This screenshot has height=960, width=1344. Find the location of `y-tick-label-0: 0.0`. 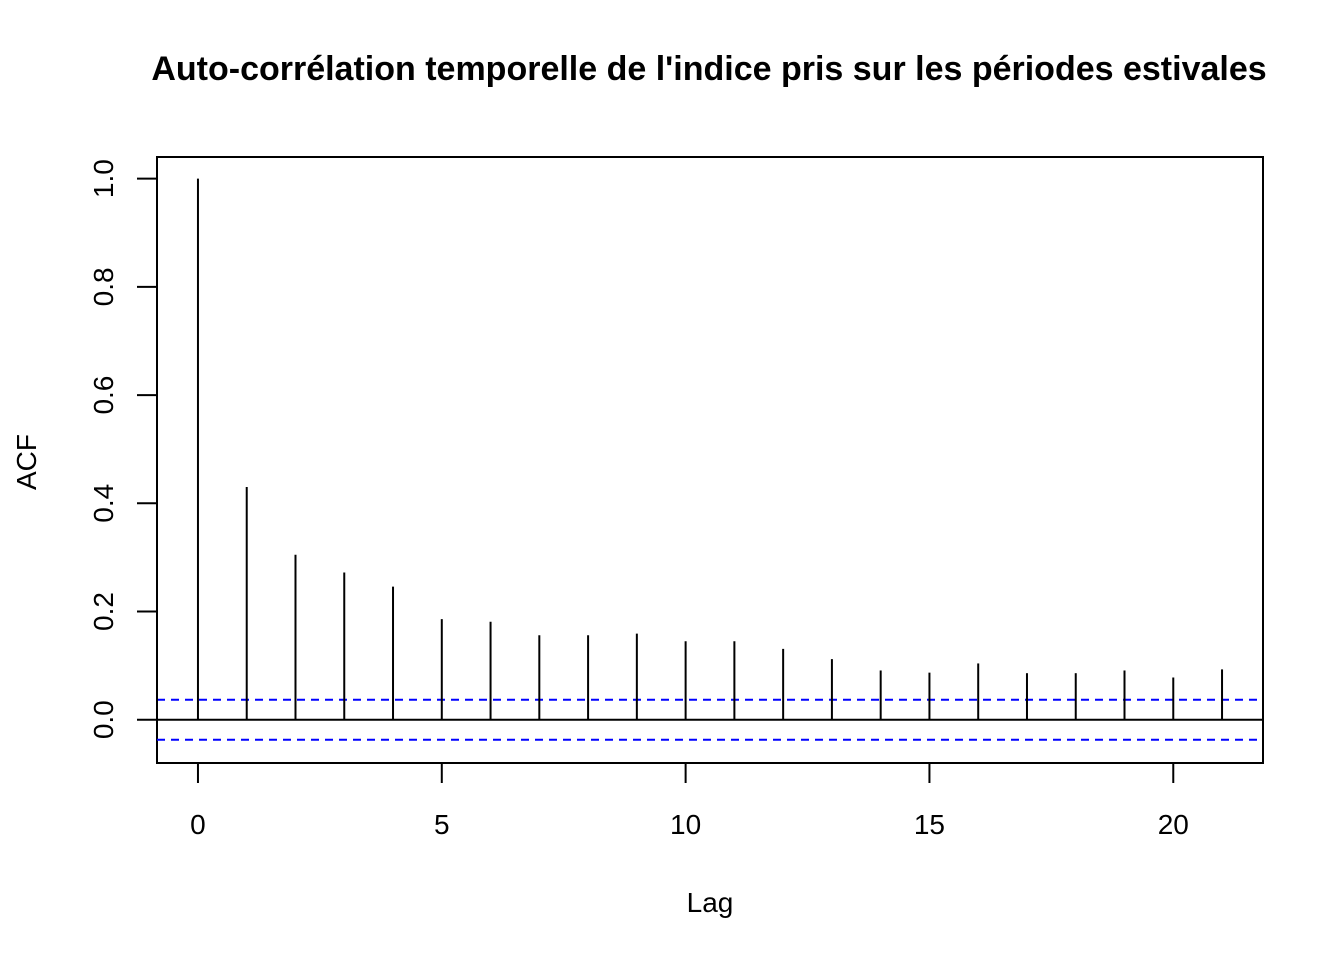

y-tick-label-0: 0.0 is located at coordinates (103, 719).